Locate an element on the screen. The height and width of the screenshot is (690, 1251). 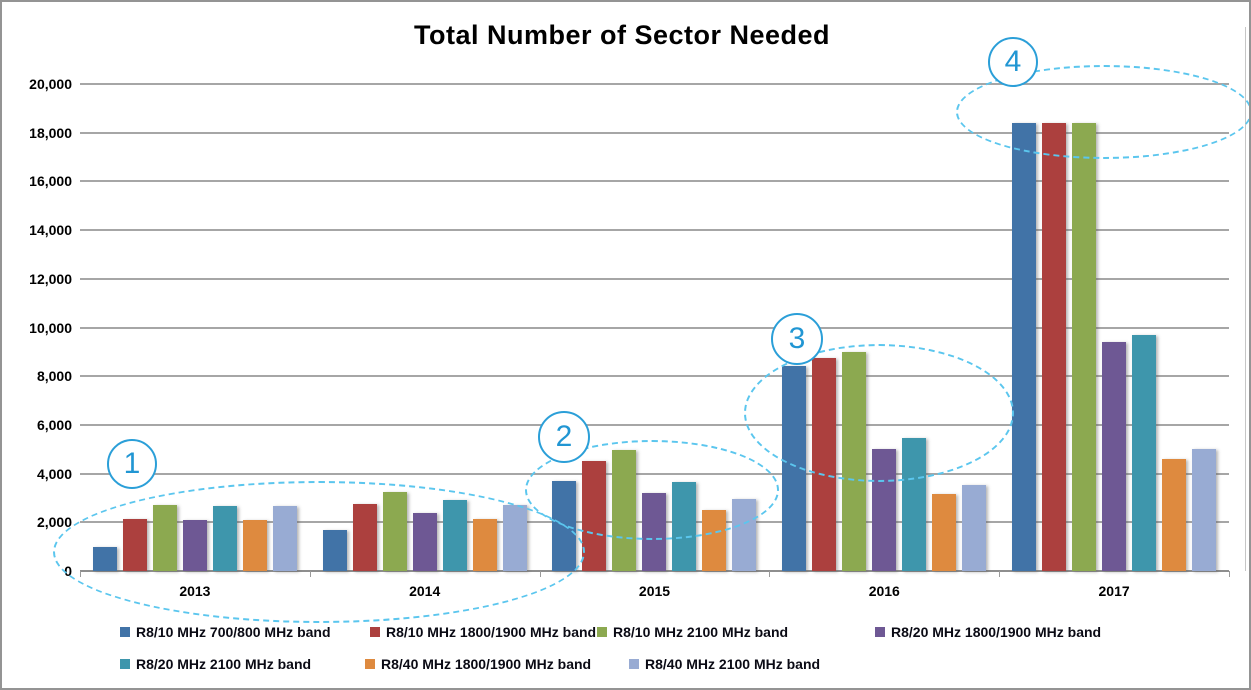
legend-item: R8/10 MHz 1800/1900 MHz band is located at coordinates (483, 632).